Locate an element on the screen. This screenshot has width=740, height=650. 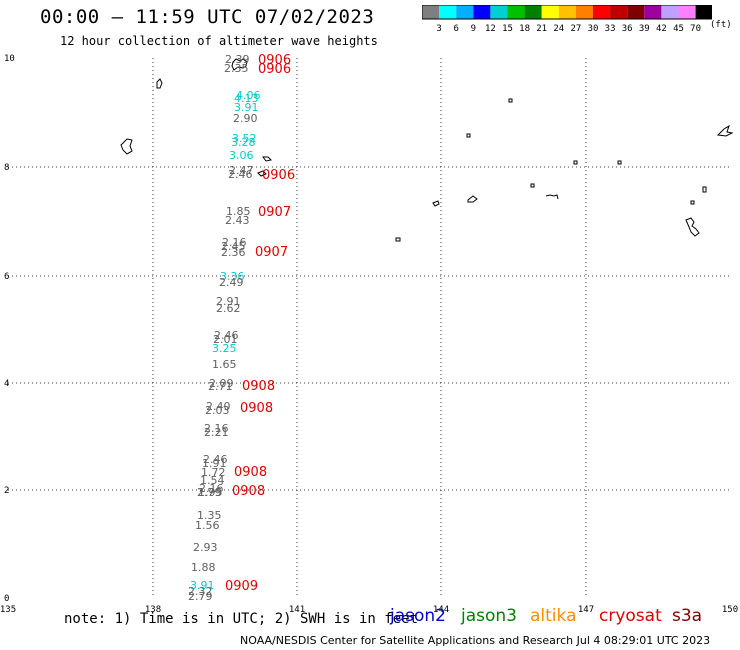
wave-height-value: 2.91 is located at coordinates (228, 301).